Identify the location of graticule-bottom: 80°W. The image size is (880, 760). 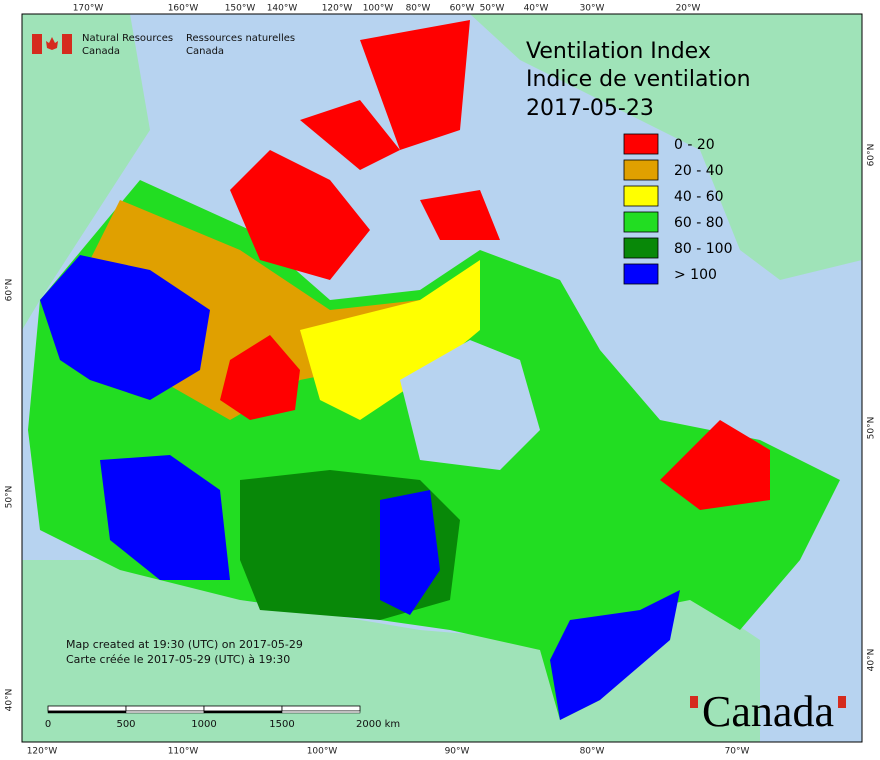
(592, 752).